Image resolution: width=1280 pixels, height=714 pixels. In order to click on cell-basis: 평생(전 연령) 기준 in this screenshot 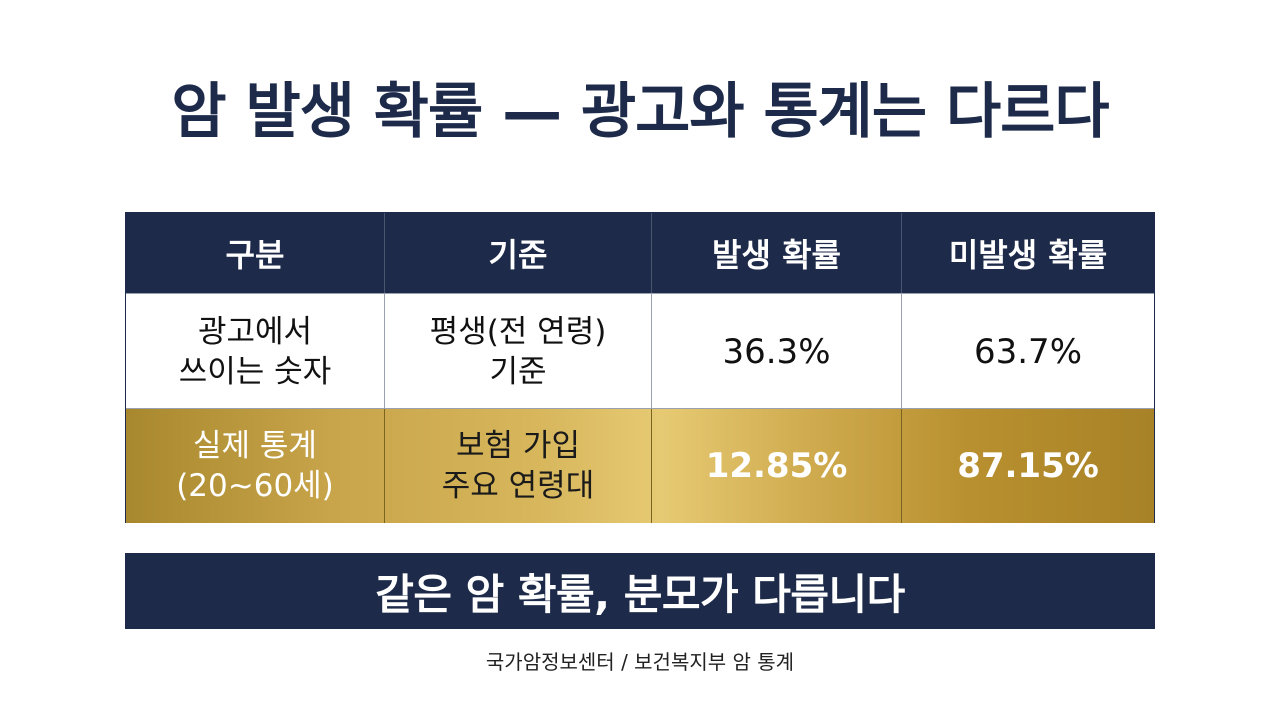, I will do `click(518, 351)`.